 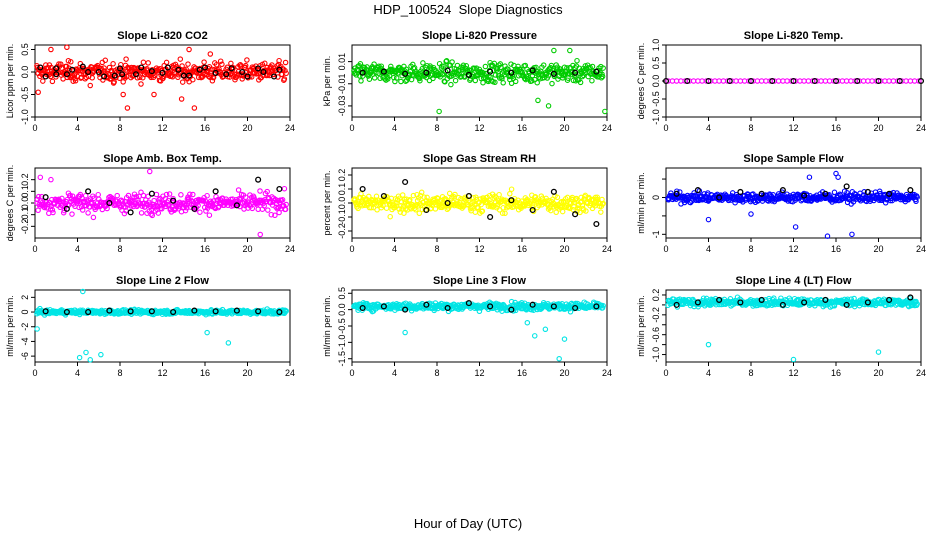 What do you see at coordinates (342, 326) in the screenshot?
I see `y-tick-label: -0.5` at bounding box center [342, 326].